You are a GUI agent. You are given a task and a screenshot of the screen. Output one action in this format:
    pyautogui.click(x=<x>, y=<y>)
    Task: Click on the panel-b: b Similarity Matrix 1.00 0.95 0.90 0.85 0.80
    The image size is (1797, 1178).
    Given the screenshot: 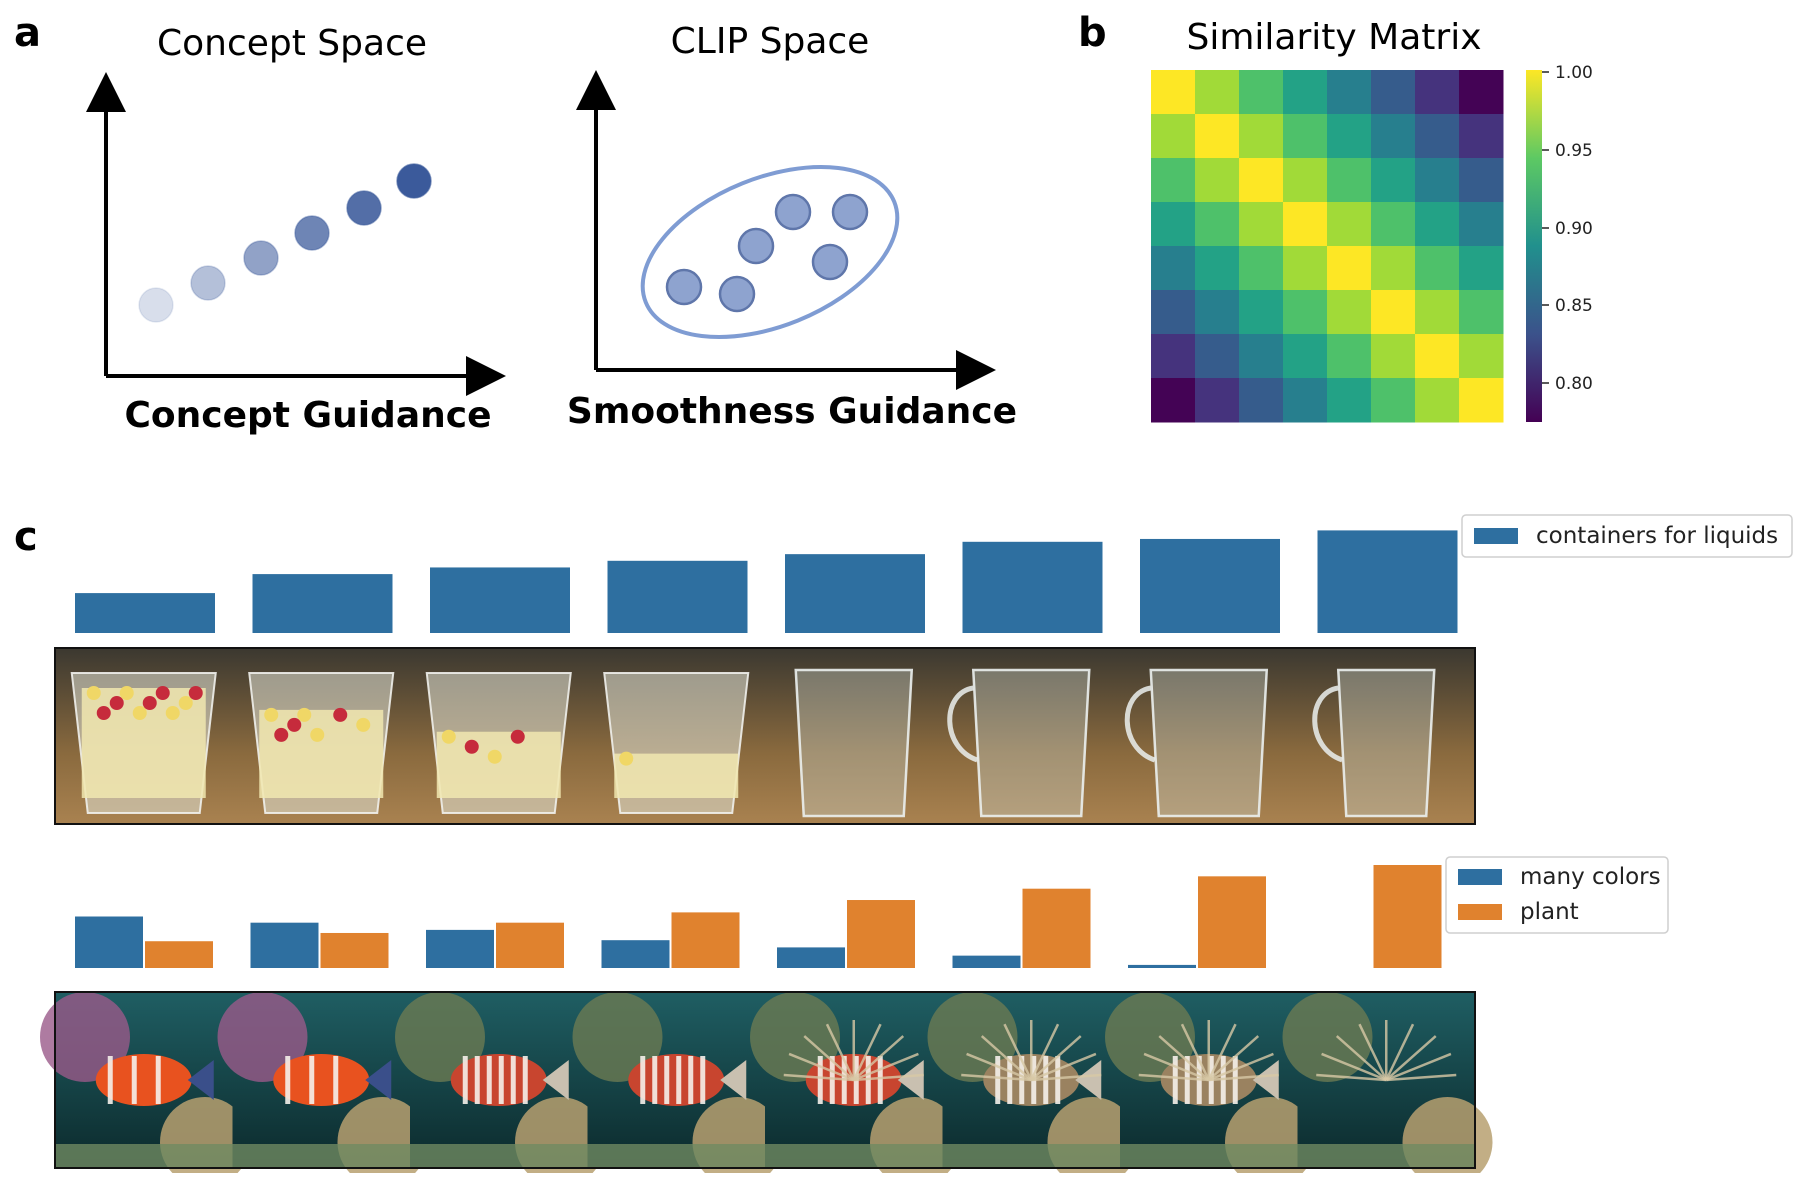 What is the action you would take?
    pyautogui.click(x=1335, y=216)
    